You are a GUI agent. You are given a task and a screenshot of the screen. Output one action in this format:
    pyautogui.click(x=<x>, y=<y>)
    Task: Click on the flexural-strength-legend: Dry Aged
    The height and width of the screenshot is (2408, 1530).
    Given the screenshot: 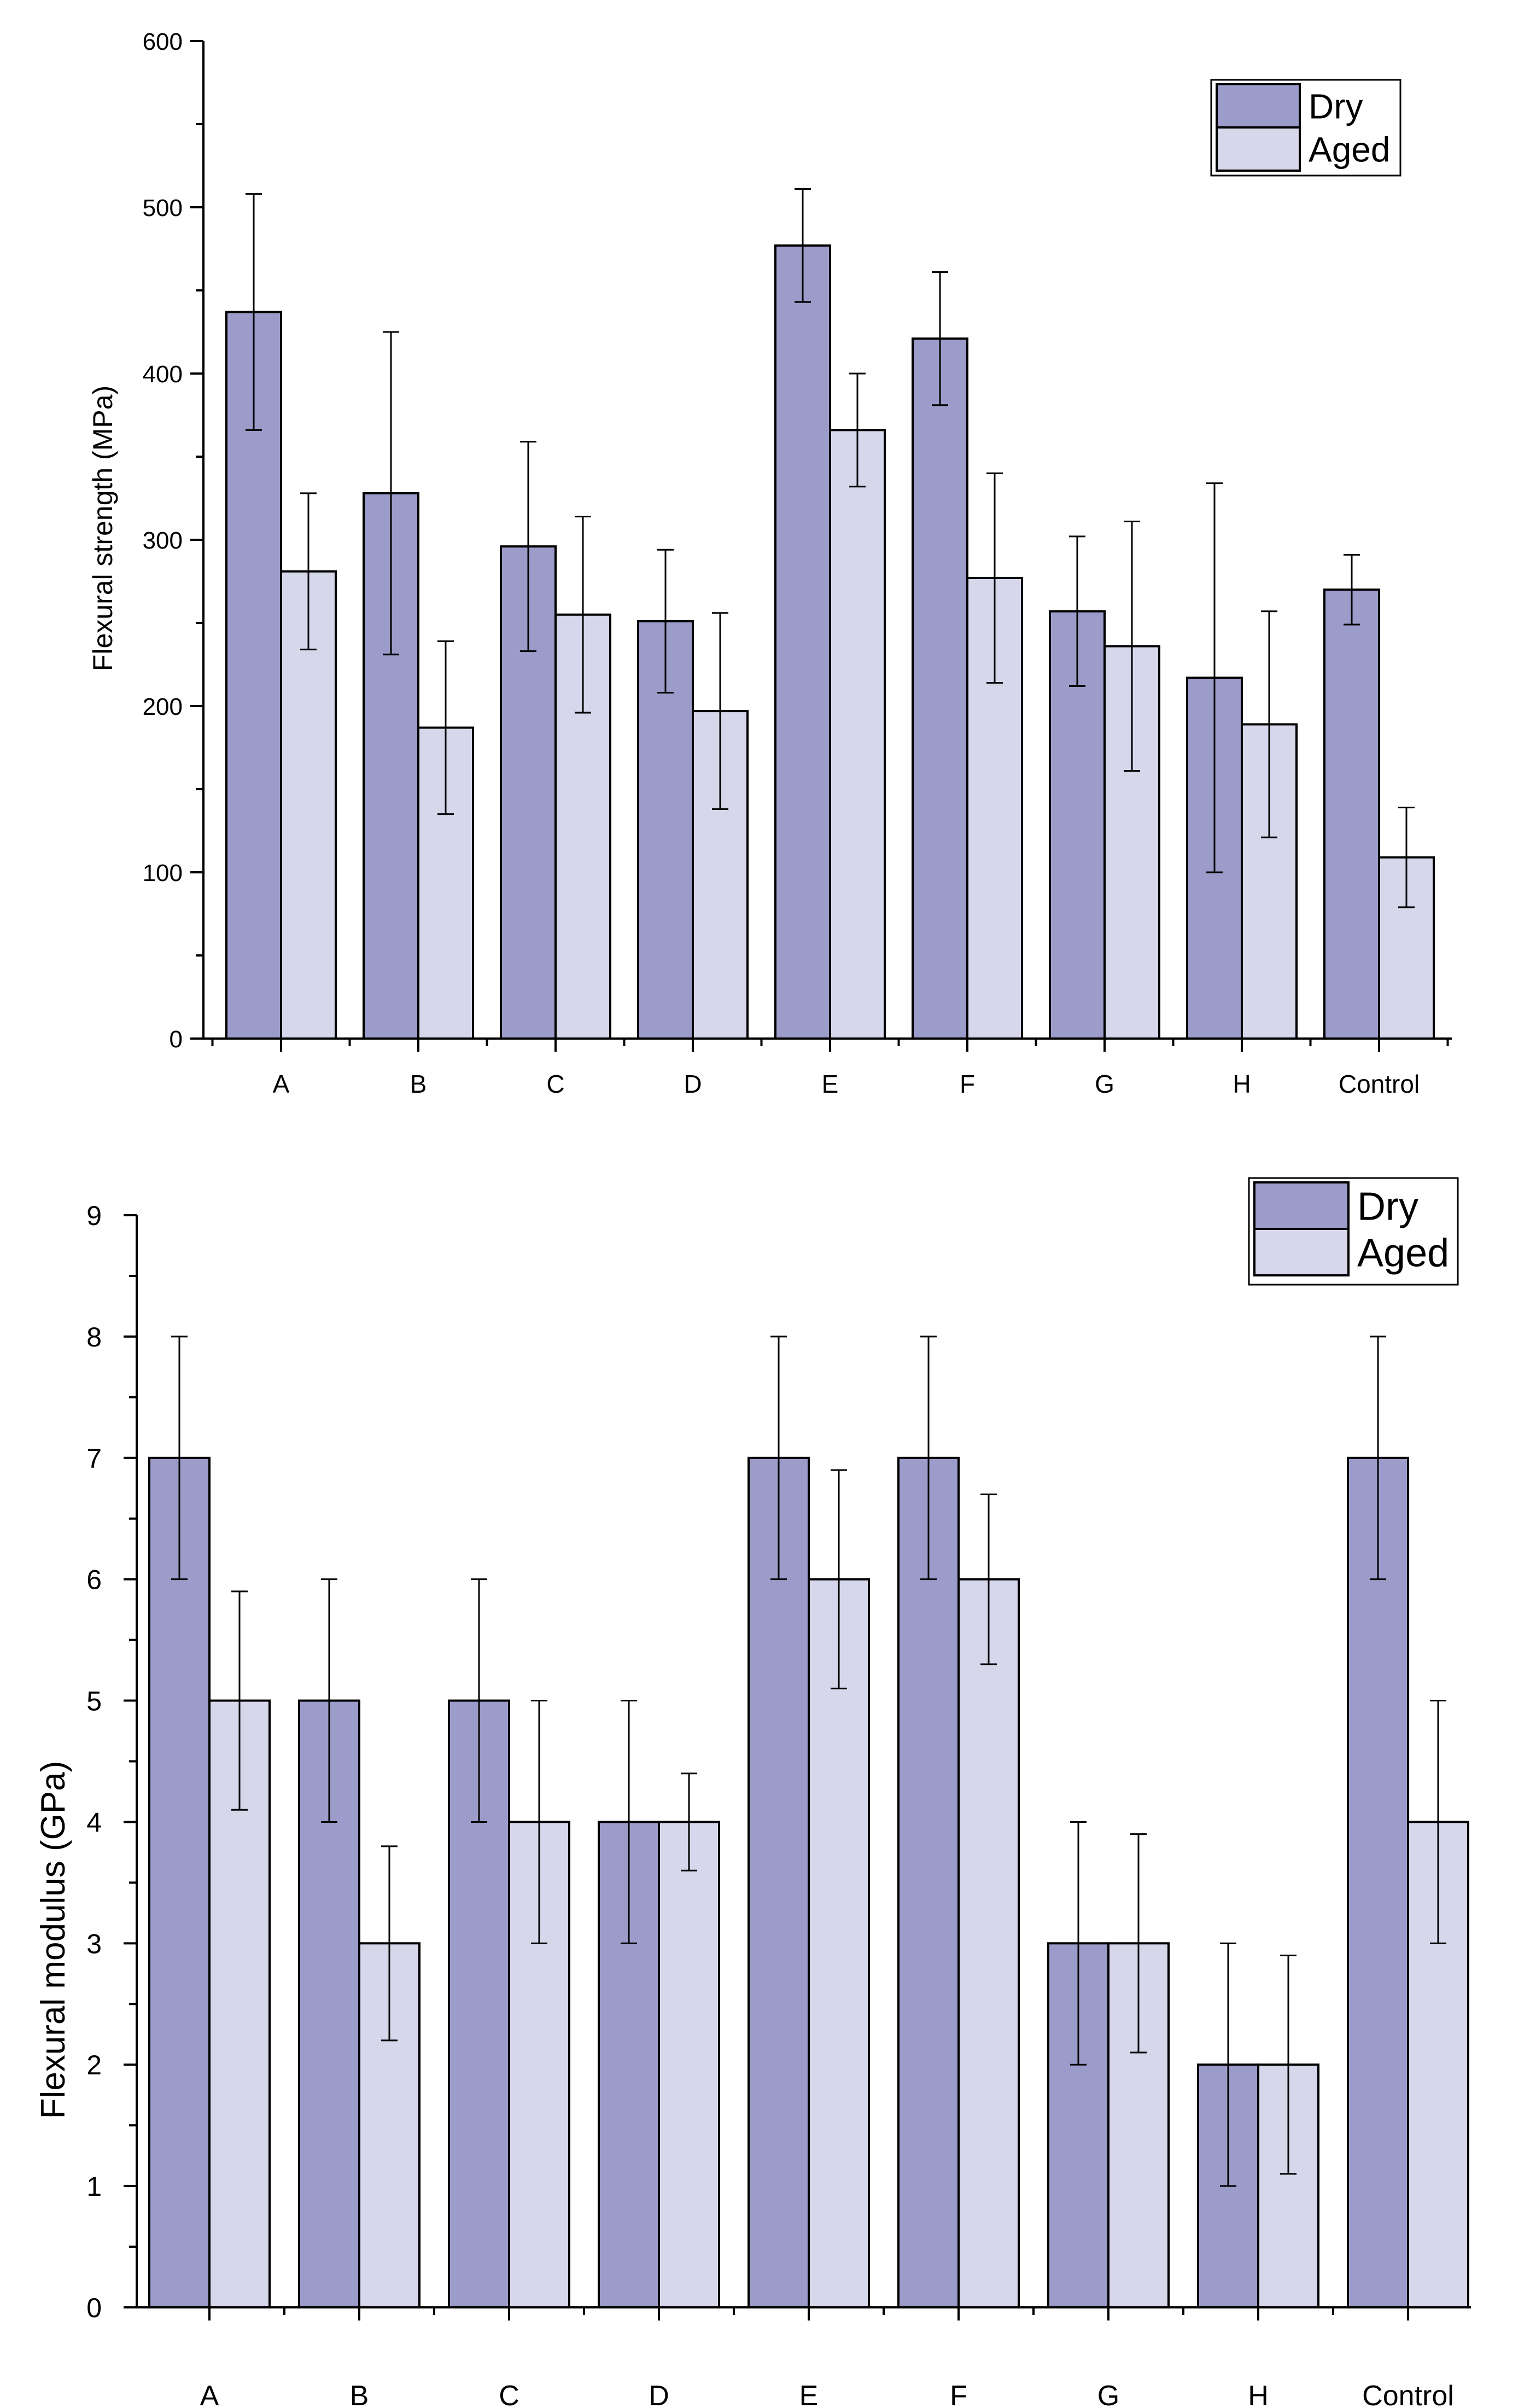 What is the action you would take?
    pyautogui.click(x=1305, y=128)
    